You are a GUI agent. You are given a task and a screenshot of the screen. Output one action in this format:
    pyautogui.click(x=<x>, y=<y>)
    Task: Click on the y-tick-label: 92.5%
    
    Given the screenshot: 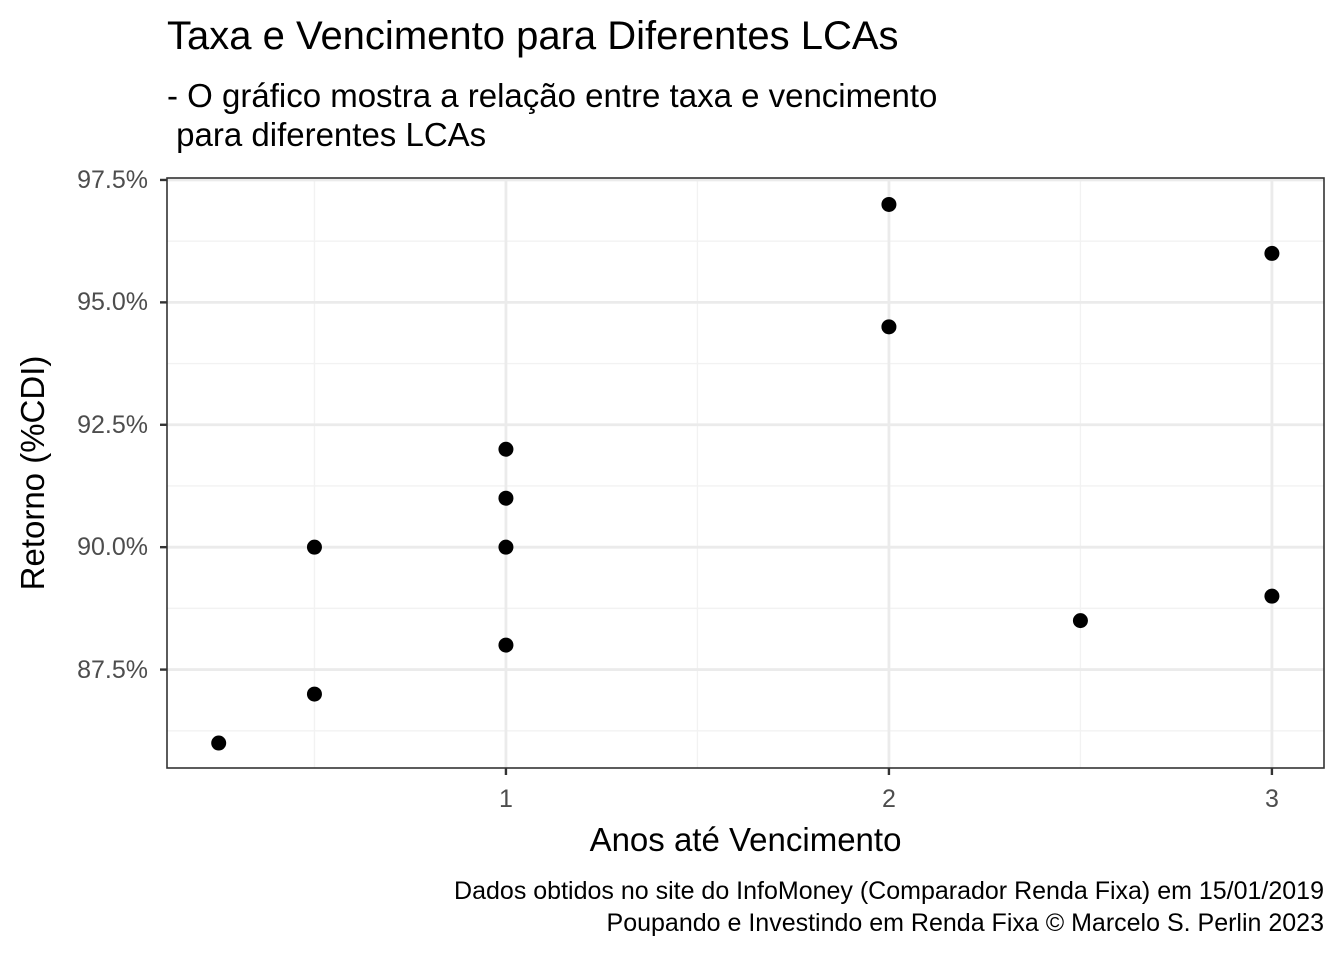 What is the action you would take?
    pyautogui.click(x=112, y=424)
    